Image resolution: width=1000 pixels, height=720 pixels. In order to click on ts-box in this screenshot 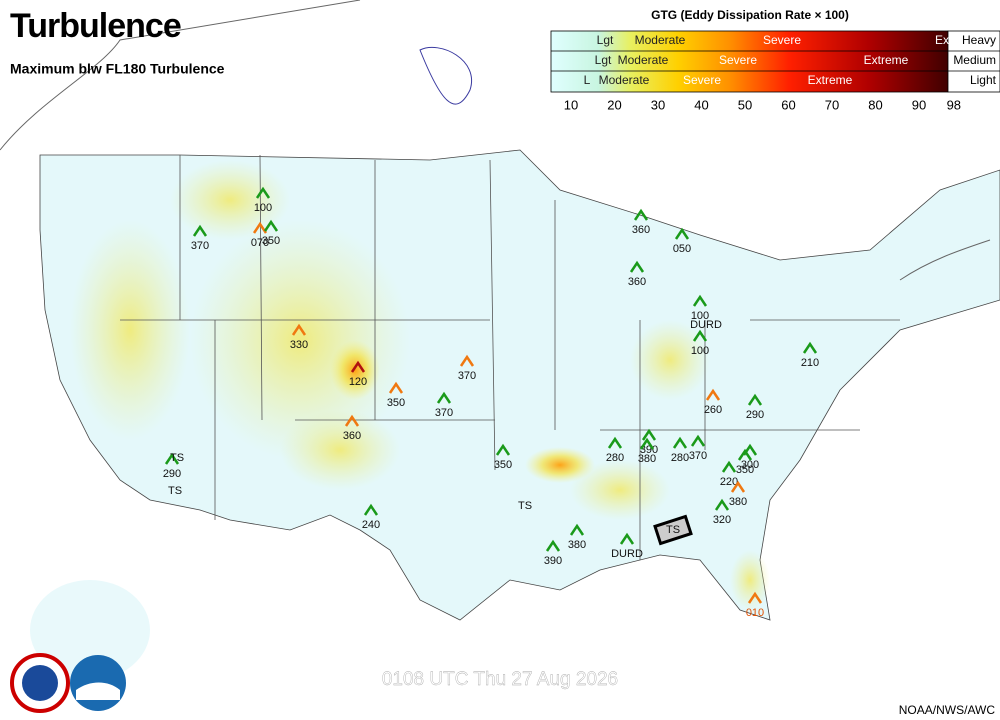, I will do `click(673, 530)`.